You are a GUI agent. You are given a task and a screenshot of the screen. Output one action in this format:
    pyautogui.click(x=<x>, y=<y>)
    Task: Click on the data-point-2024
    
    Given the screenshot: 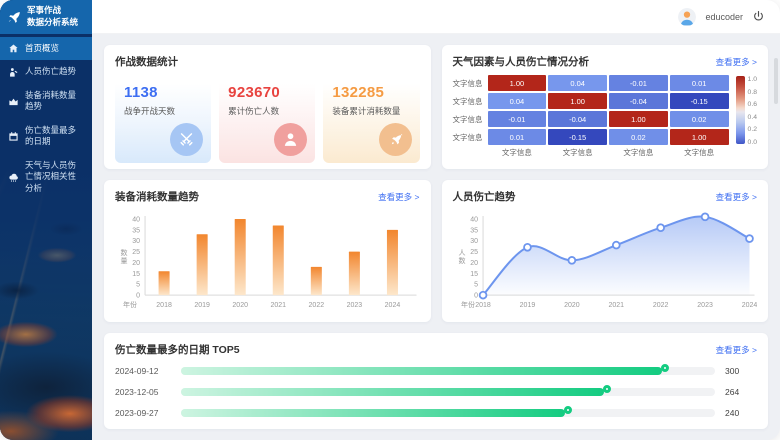 What is the action you would take?
    pyautogui.click(x=749, y=238)
    